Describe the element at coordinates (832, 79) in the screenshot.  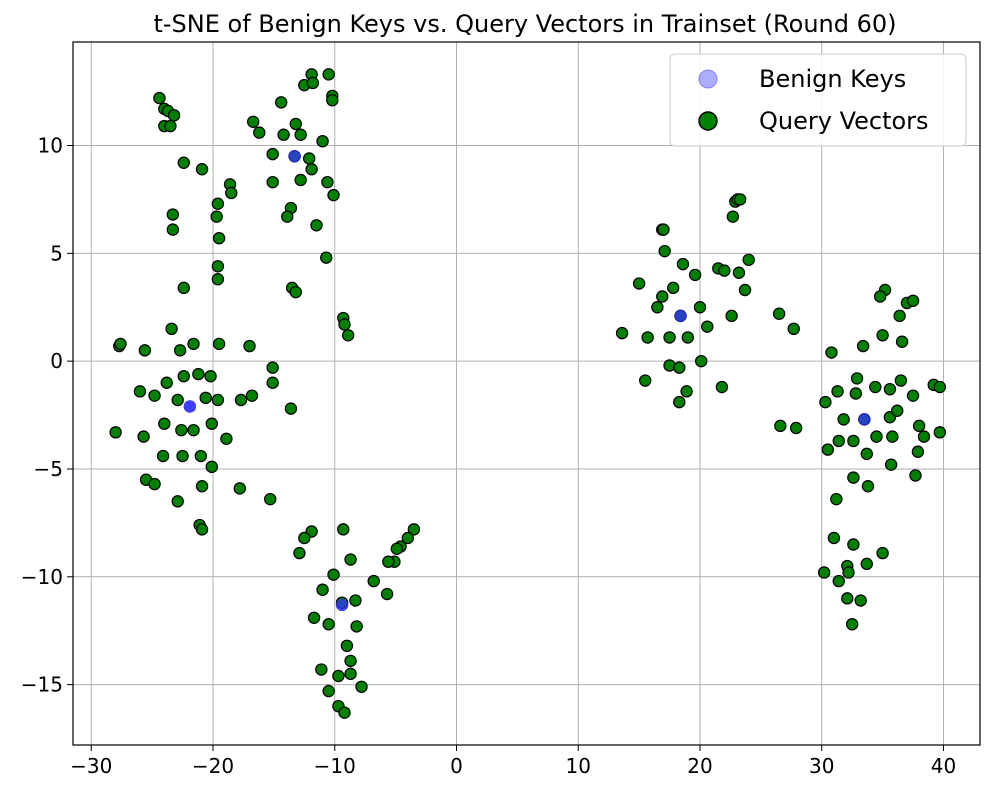
I see `legend-label-benign-keys: Benign Keys` at that location.